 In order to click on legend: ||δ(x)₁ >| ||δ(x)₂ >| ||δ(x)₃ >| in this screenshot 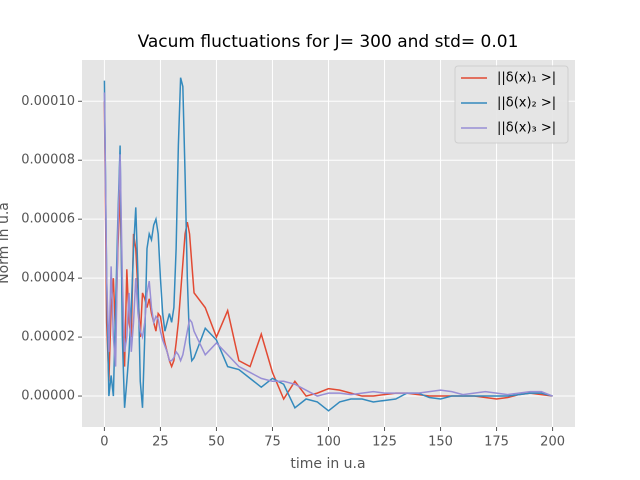, I will do `click(511, 104)`.